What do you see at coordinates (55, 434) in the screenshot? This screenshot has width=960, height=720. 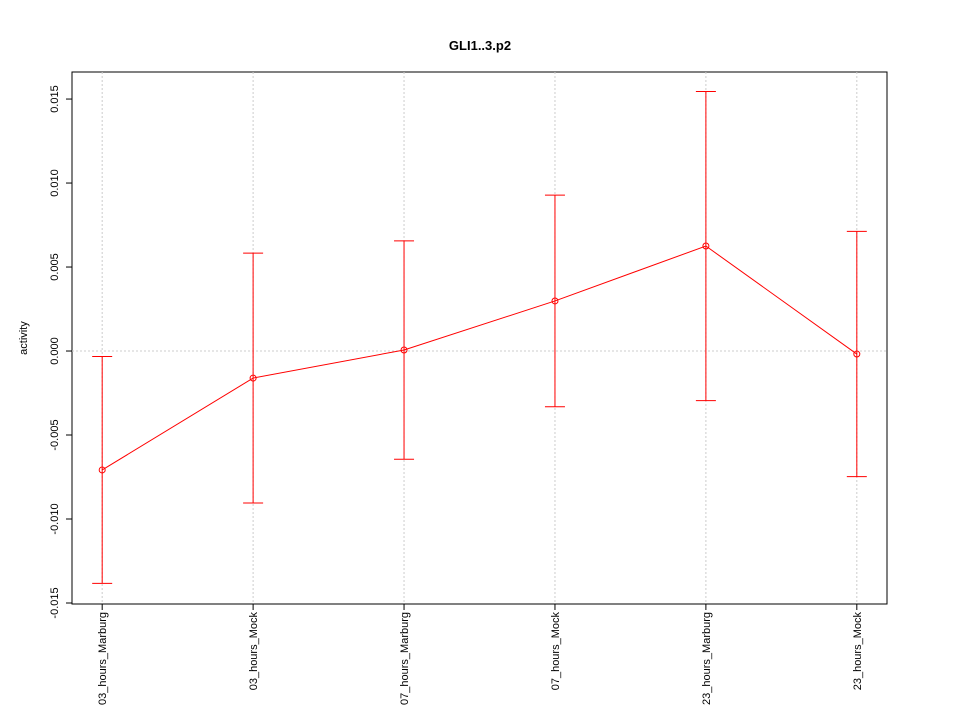 I see `y-tick-label: -0.005` at bounding box center [55, 434].